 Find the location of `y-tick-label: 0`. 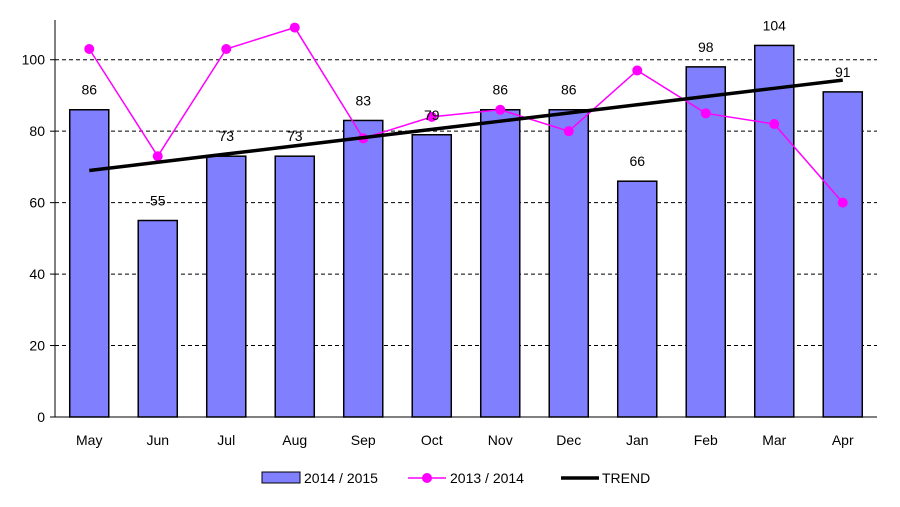

y-tick-label: 0 is located at coordinates (41, 417).